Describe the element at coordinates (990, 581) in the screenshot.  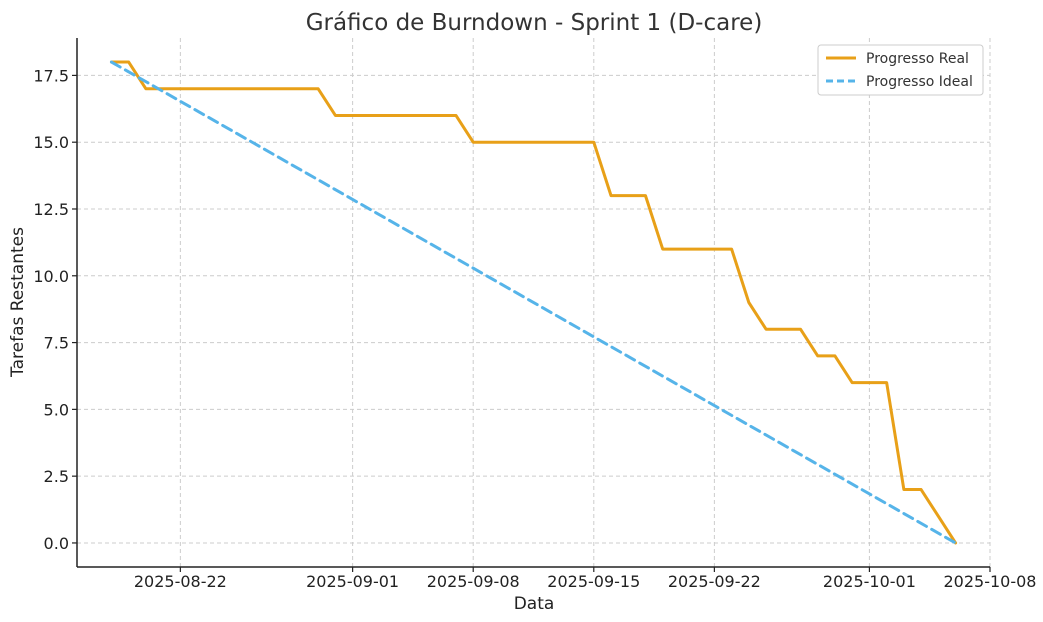
I see `x-tick-label-2025-10-08: 2025-10-08` at that location.